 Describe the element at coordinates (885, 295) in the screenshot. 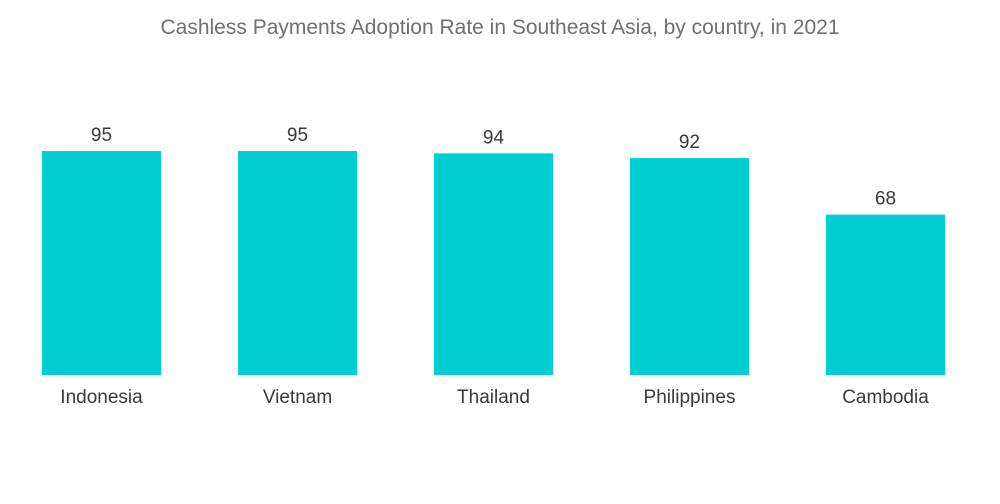

I see `bar-cambodia` at that location.